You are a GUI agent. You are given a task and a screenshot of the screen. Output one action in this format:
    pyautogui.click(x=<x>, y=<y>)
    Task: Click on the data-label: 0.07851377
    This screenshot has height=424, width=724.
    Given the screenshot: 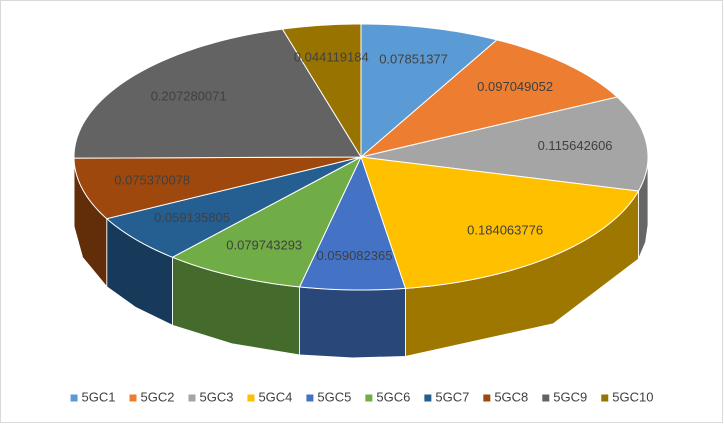 What is the action you would take?
    pyautogui.click(x=413, y=59)
    